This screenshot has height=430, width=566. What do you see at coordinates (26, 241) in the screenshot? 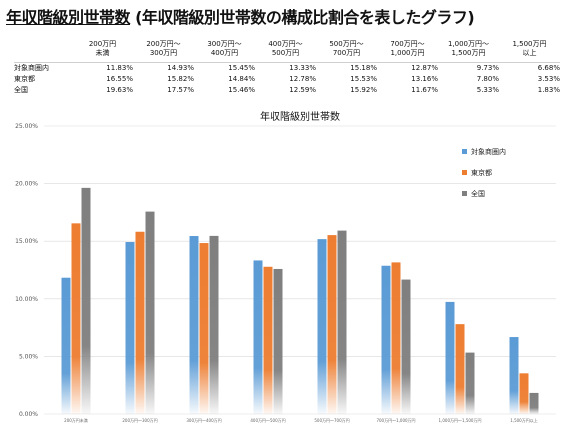
I see `y-tick-label: 15.00%` at bounding box center [26, 241].